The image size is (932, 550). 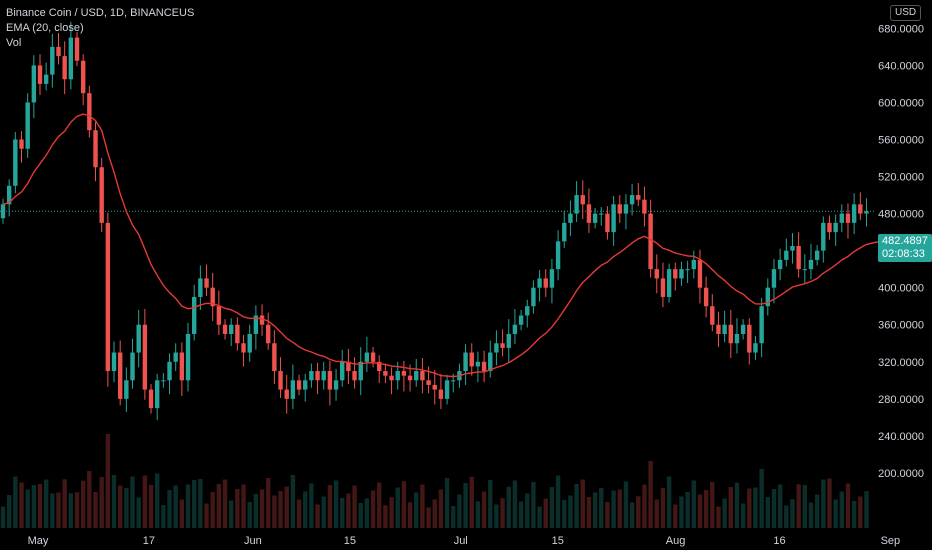 What do you see at coordinates (100, 13) in the screenshot?
I see `legend-title: Binance Coin / USD, 1D, BINANCEUS` at bounding box center [100, 13].